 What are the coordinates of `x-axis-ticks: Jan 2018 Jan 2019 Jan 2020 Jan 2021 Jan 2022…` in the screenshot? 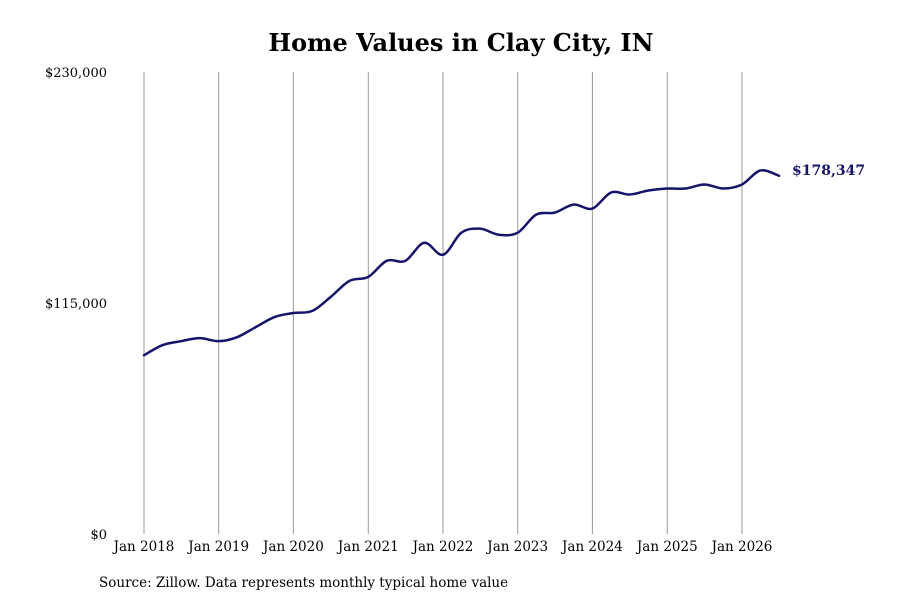 It's located at (442, 547).